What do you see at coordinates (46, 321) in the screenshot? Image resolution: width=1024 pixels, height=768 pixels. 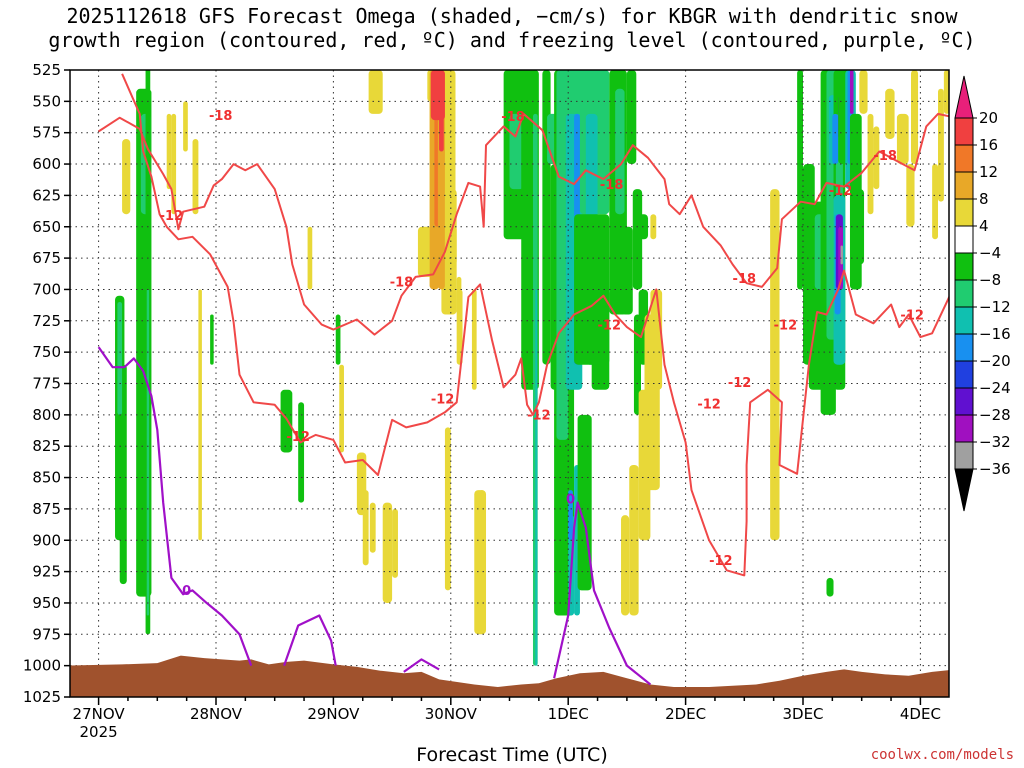 I see `y-tick-label: 725` at bounding box center [46, 321].